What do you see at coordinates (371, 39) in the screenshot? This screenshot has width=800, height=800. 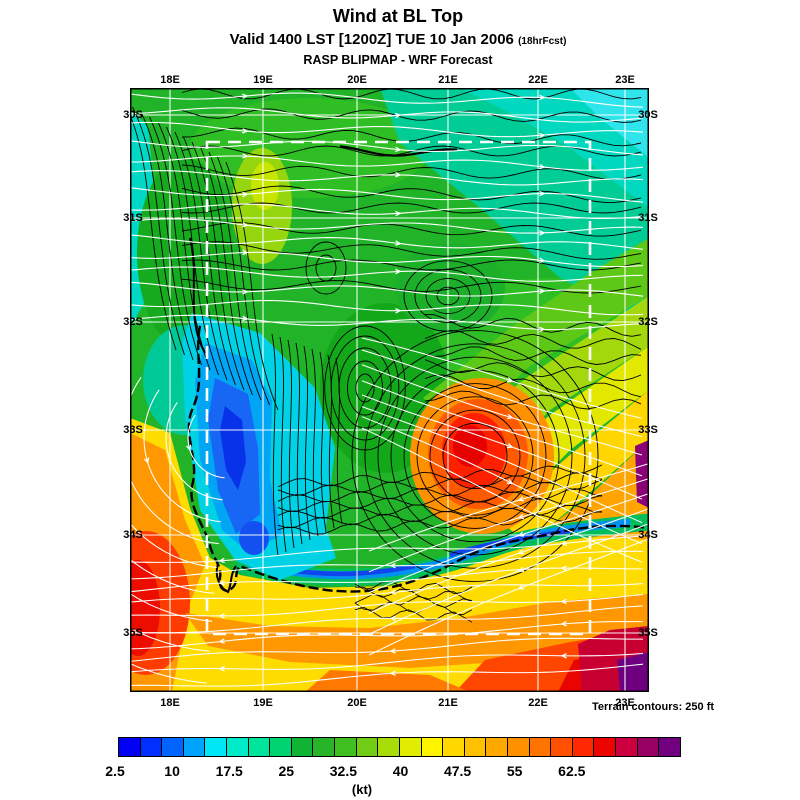 I see `valid-time: Valid 1400 LST [1200Z] TUE 10 Jan 2006` at bounding box center [371, 39].